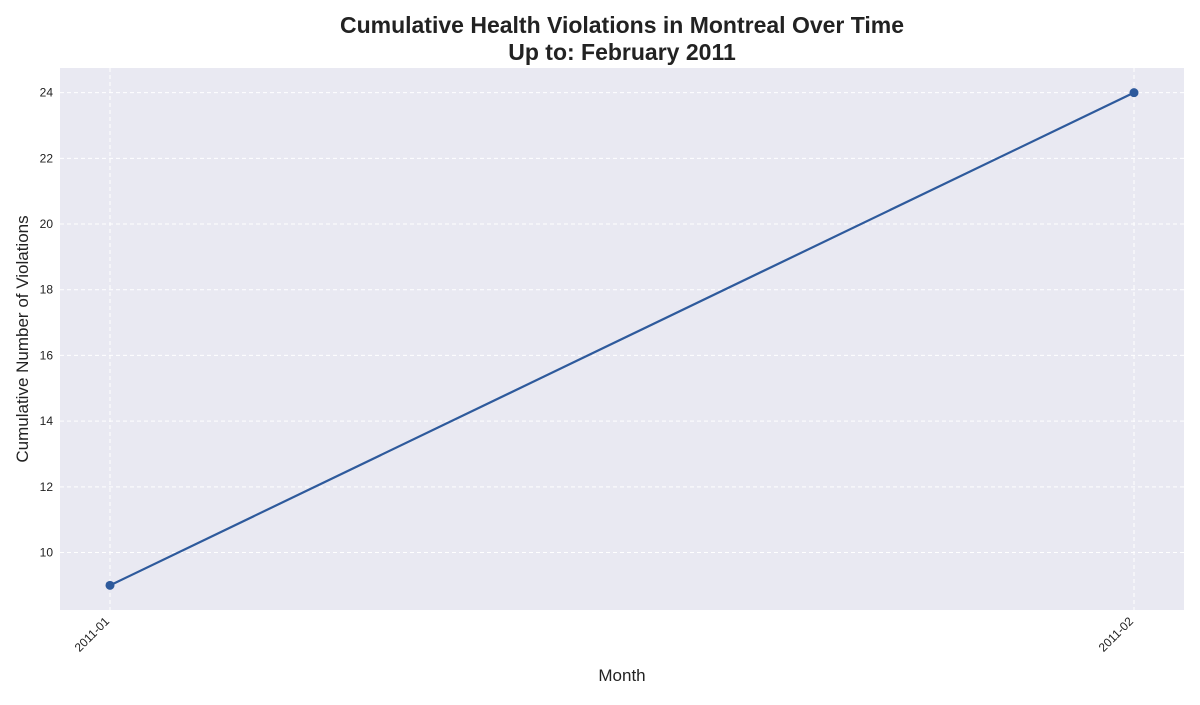 The height and width of the screenshot is (705, 1200). Describe the element at coordinates (22, 338) in the screenshot. I see `y-axis-label: Cumulative Number of Violations` at that location.